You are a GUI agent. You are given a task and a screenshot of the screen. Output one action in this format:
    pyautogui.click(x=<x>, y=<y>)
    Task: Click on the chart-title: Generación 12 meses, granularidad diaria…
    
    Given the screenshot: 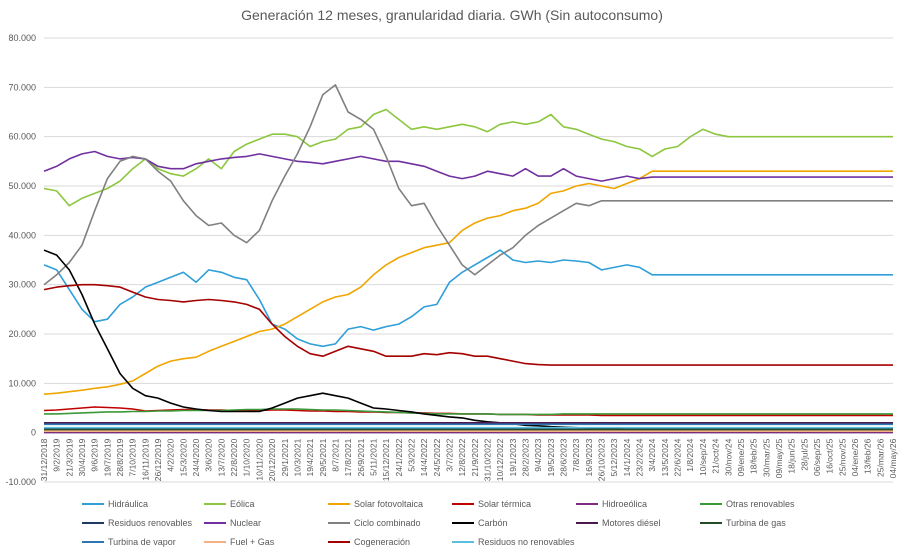 What is the action you would take?
    pyautogui.click(x=452, y=15)
    